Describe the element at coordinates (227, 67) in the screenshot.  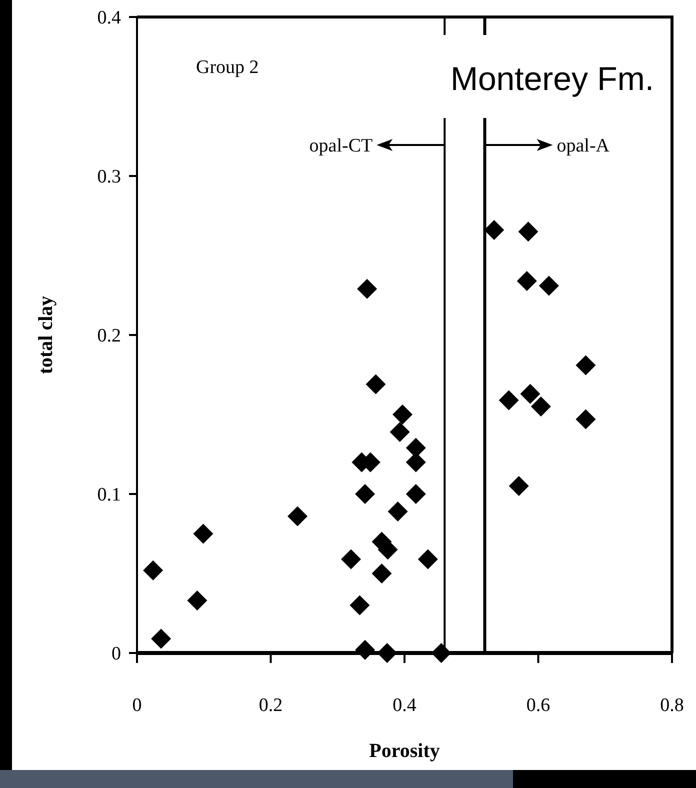
I see `annotation: Group 2` at that location.